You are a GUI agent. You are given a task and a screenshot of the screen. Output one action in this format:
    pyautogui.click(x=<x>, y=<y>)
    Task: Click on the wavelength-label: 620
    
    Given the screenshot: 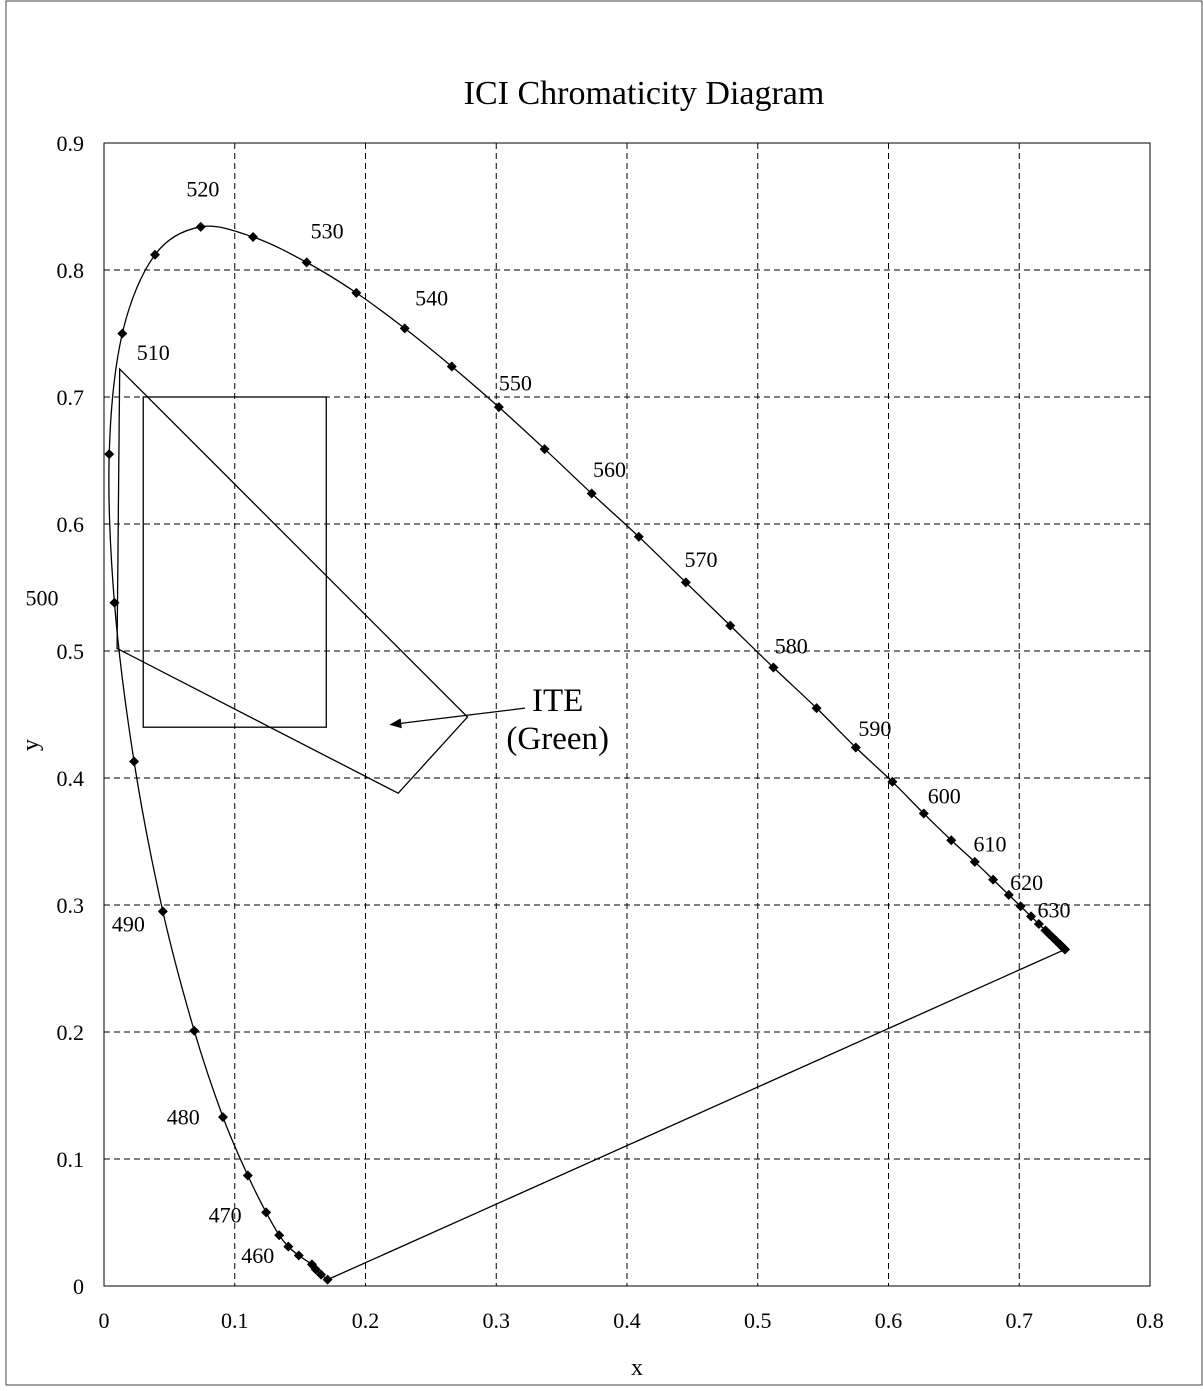 What is the action you would take?
    pyautogui.click(x=1026, y=882)
    